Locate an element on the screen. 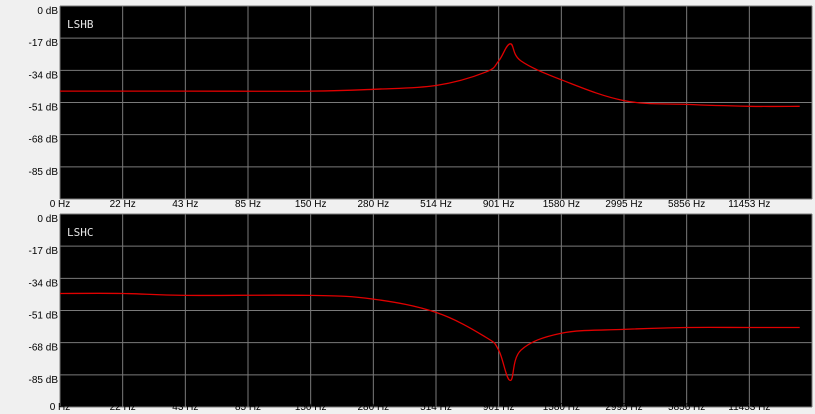 The height and width of the screenshot is (414, 815). lshc-title: LSHC is located at coordinates (80, 232).